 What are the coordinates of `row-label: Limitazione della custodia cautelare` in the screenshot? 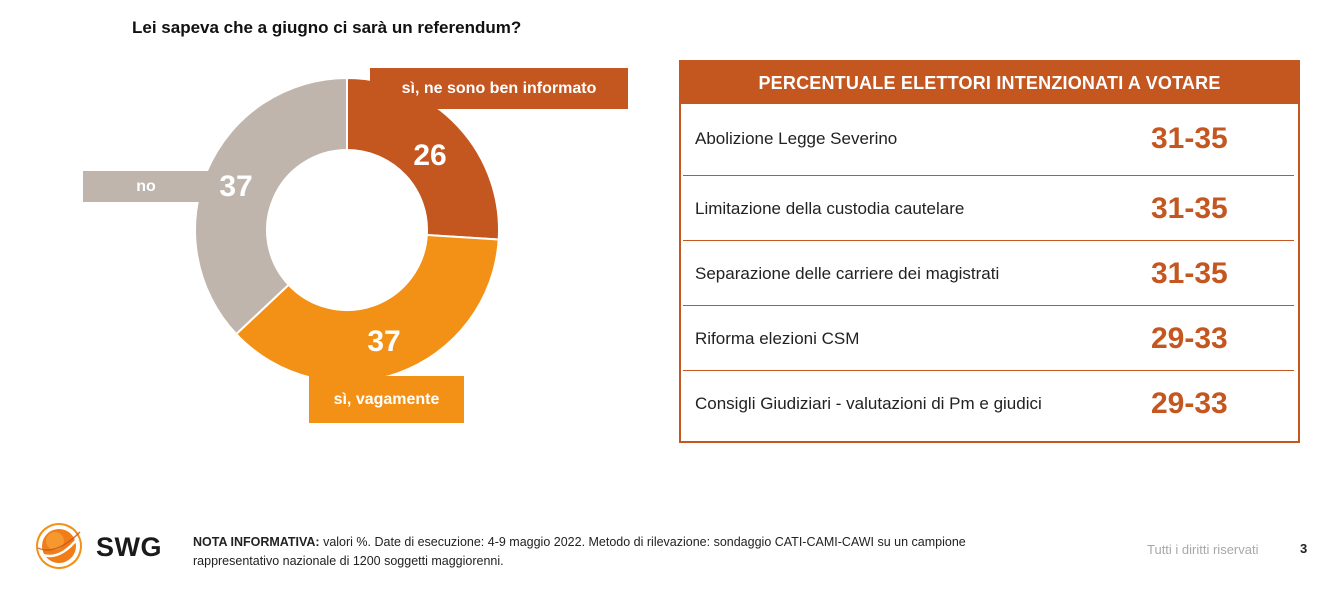 It's located at (830, 208).